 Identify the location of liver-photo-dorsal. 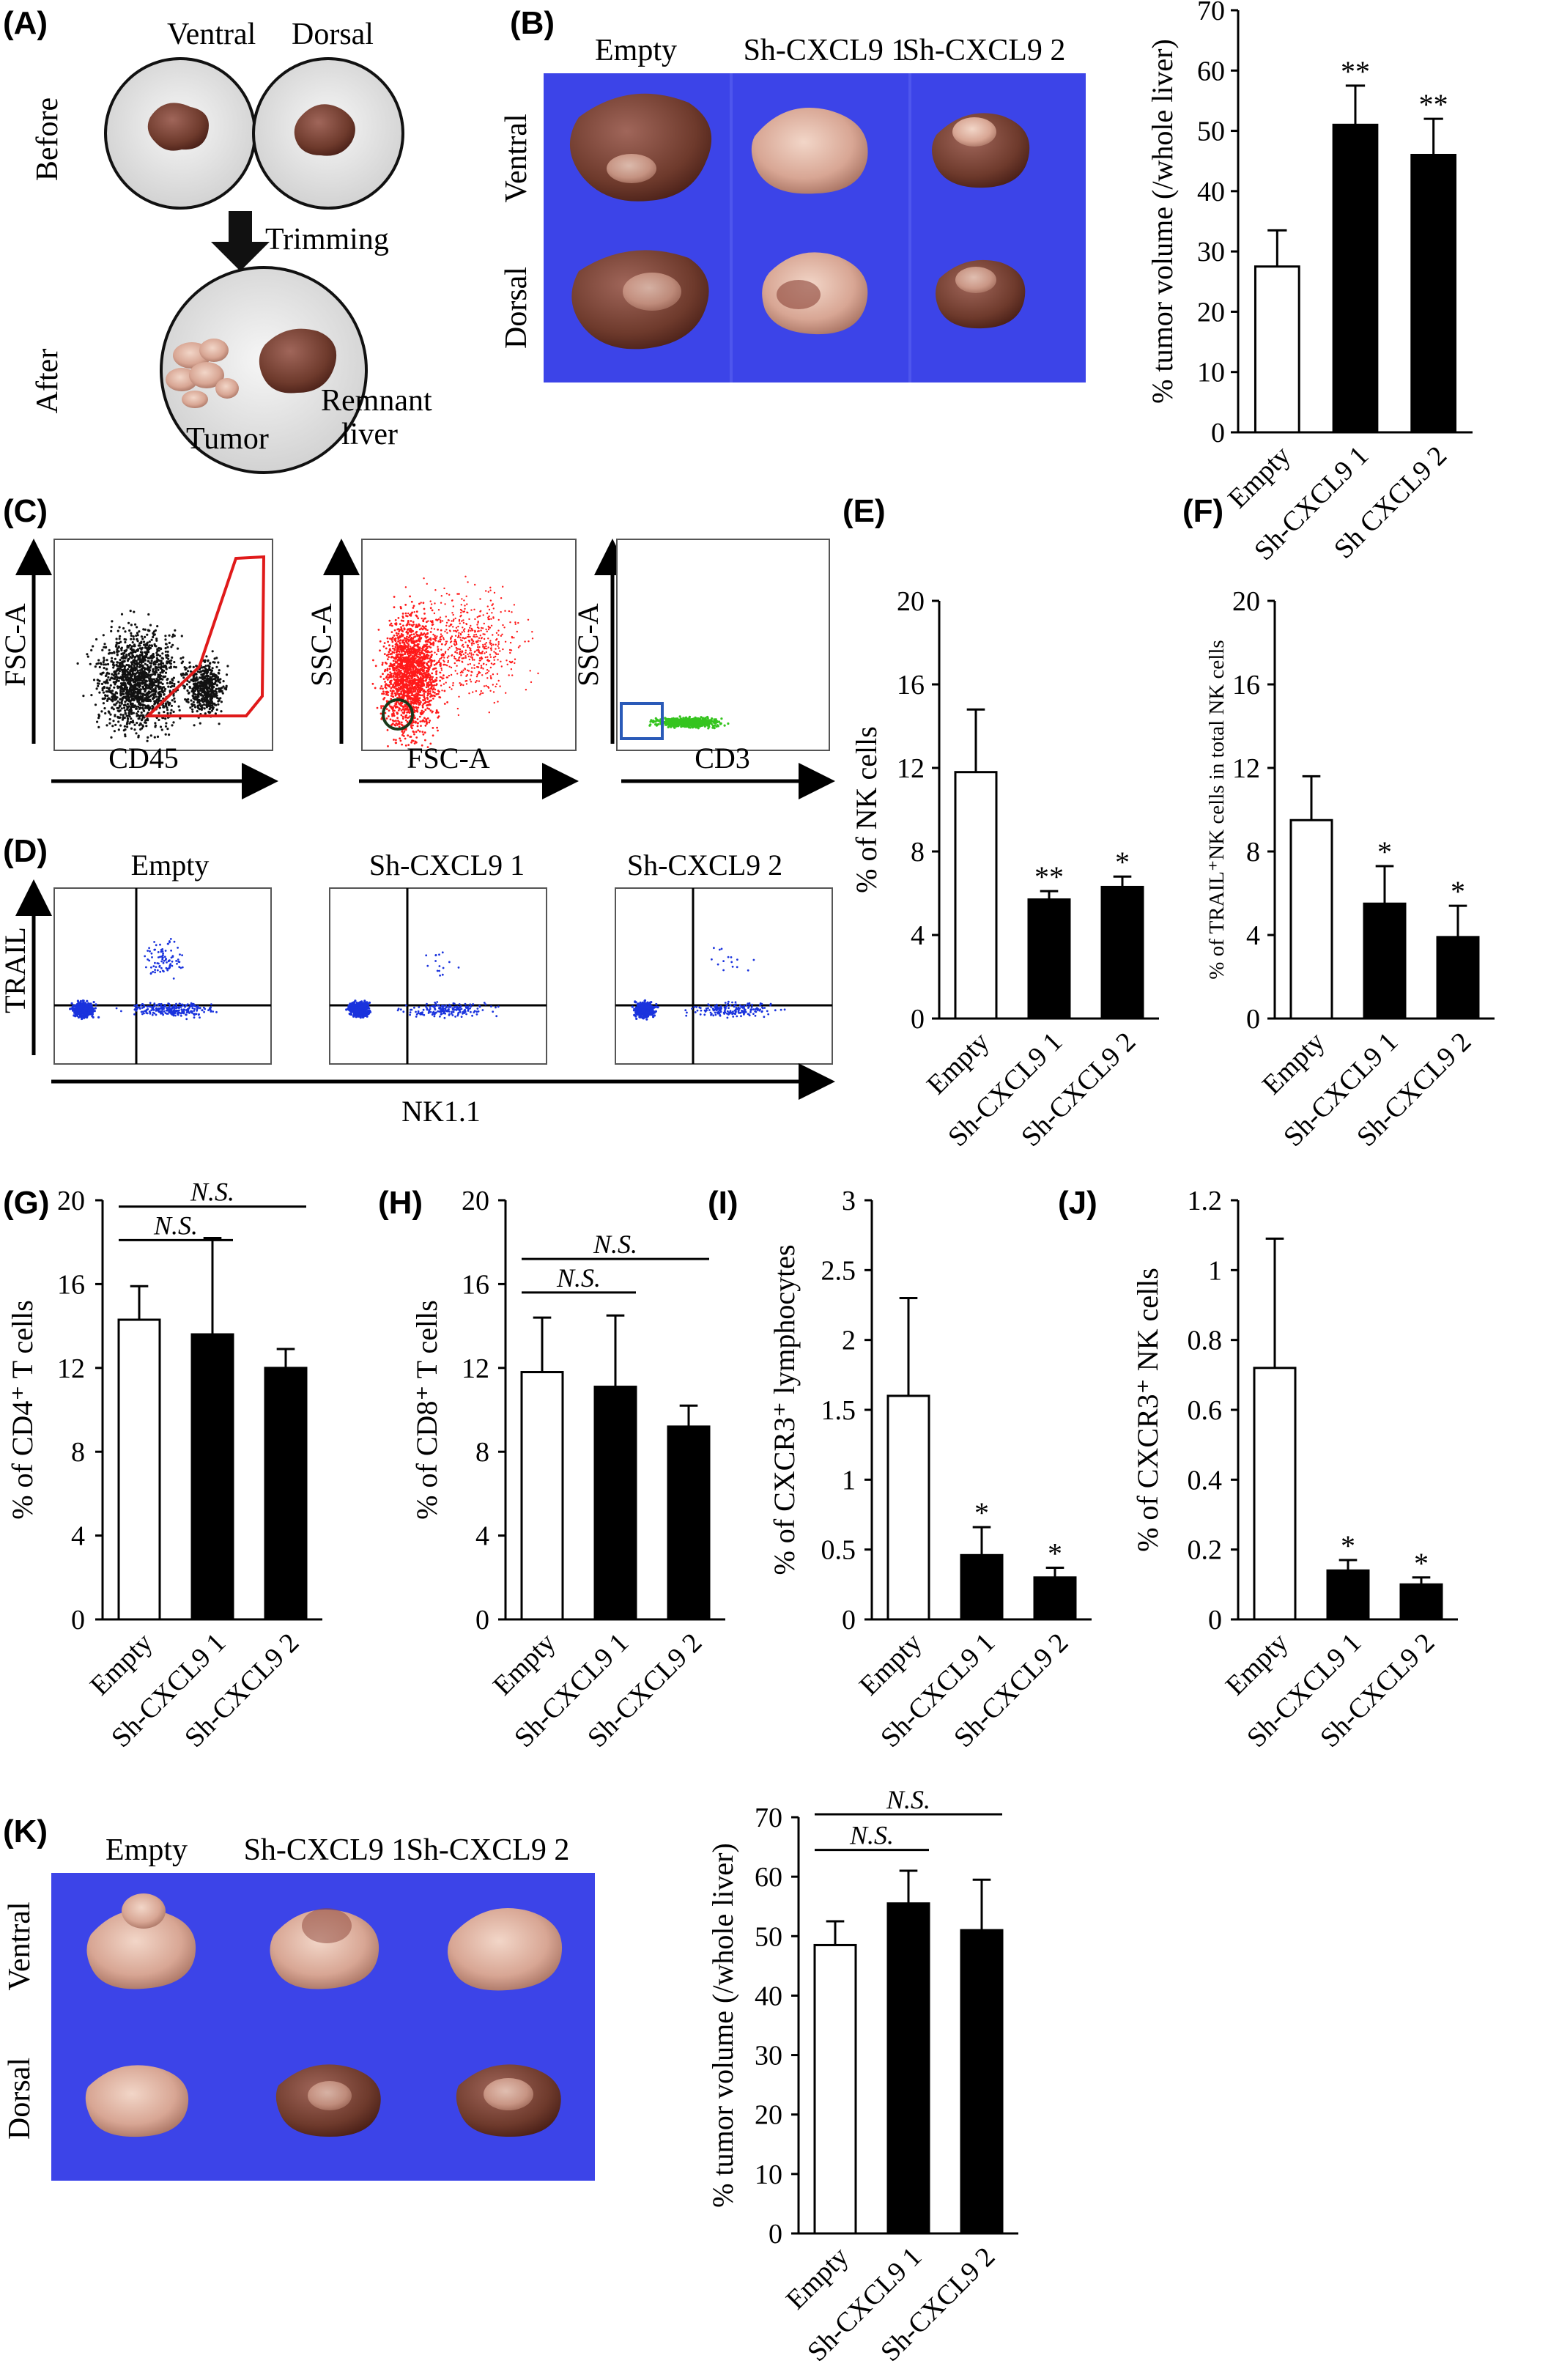
(324, 130).